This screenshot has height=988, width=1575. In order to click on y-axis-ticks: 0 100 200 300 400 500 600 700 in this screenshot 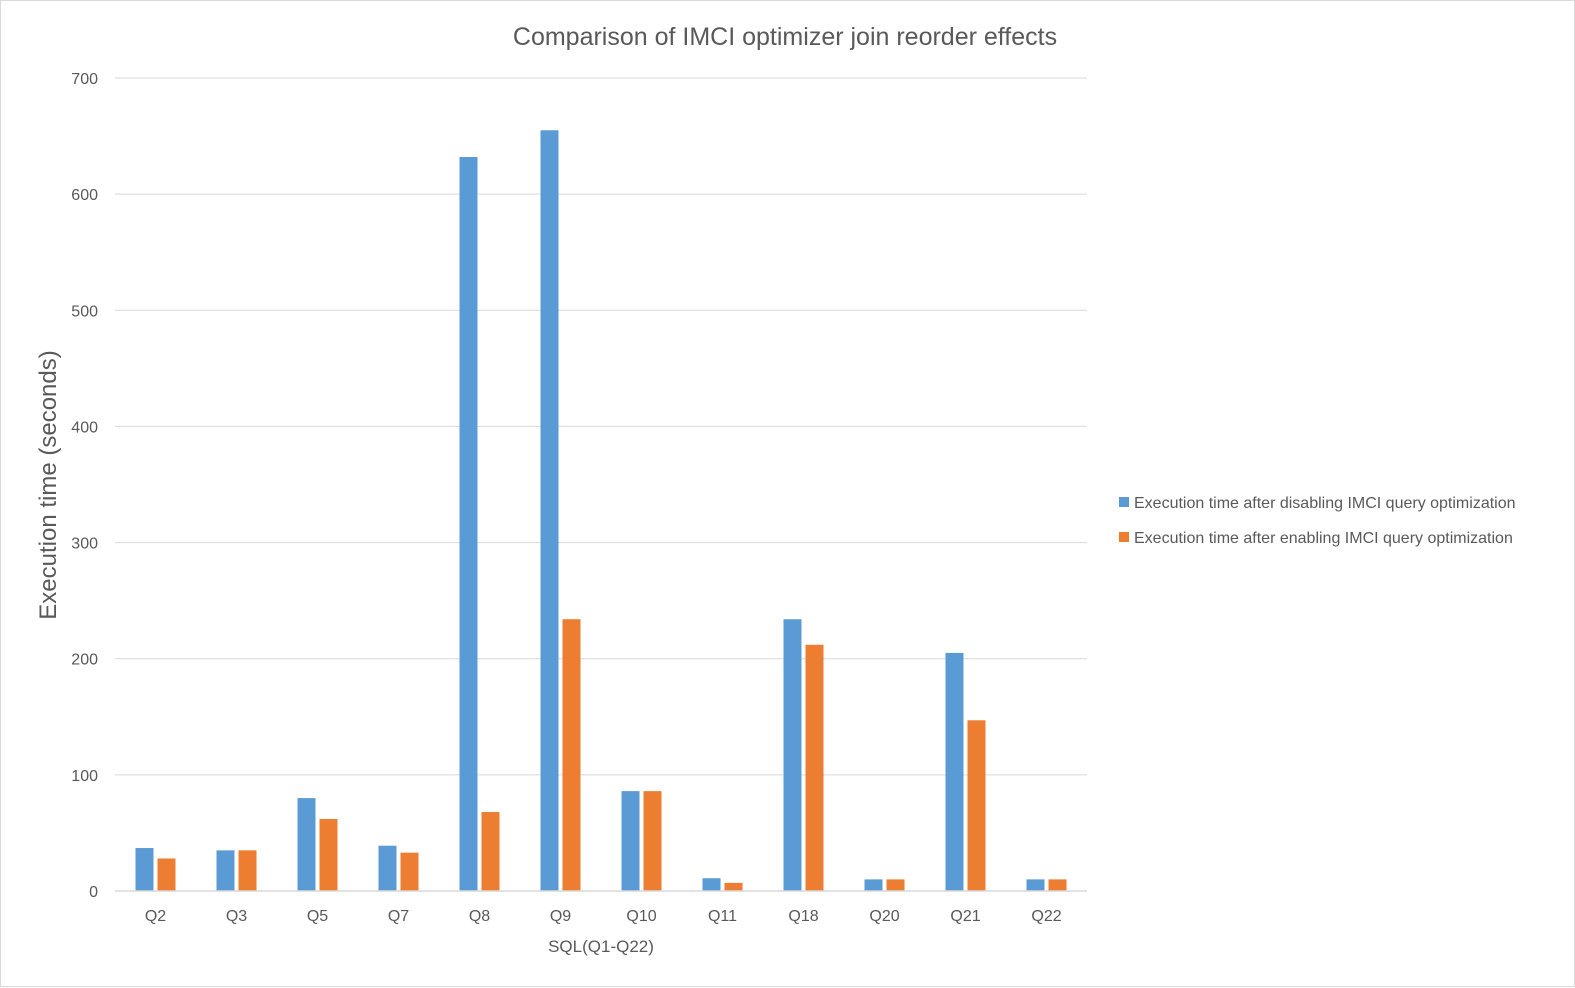, I will do `click(84, 486)`.